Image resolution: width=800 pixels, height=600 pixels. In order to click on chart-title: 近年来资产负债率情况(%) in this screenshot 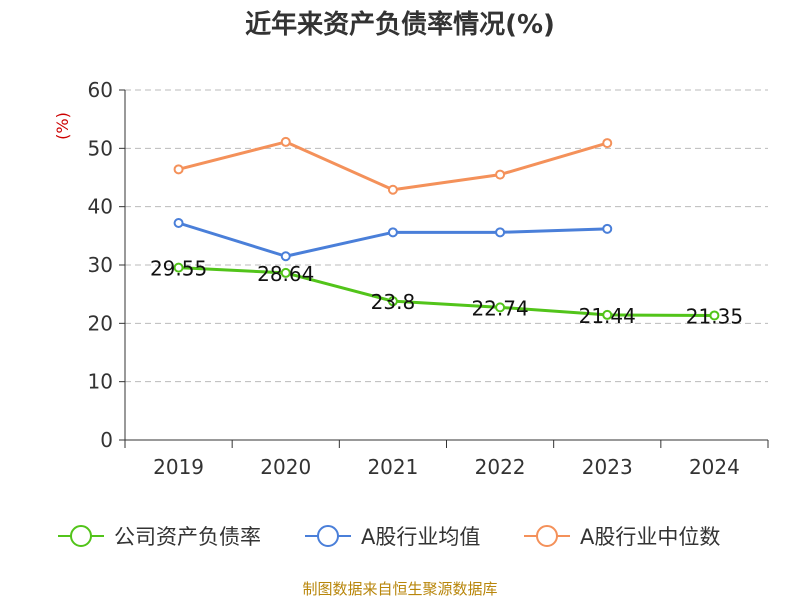, I will do `click(400, 25)`.